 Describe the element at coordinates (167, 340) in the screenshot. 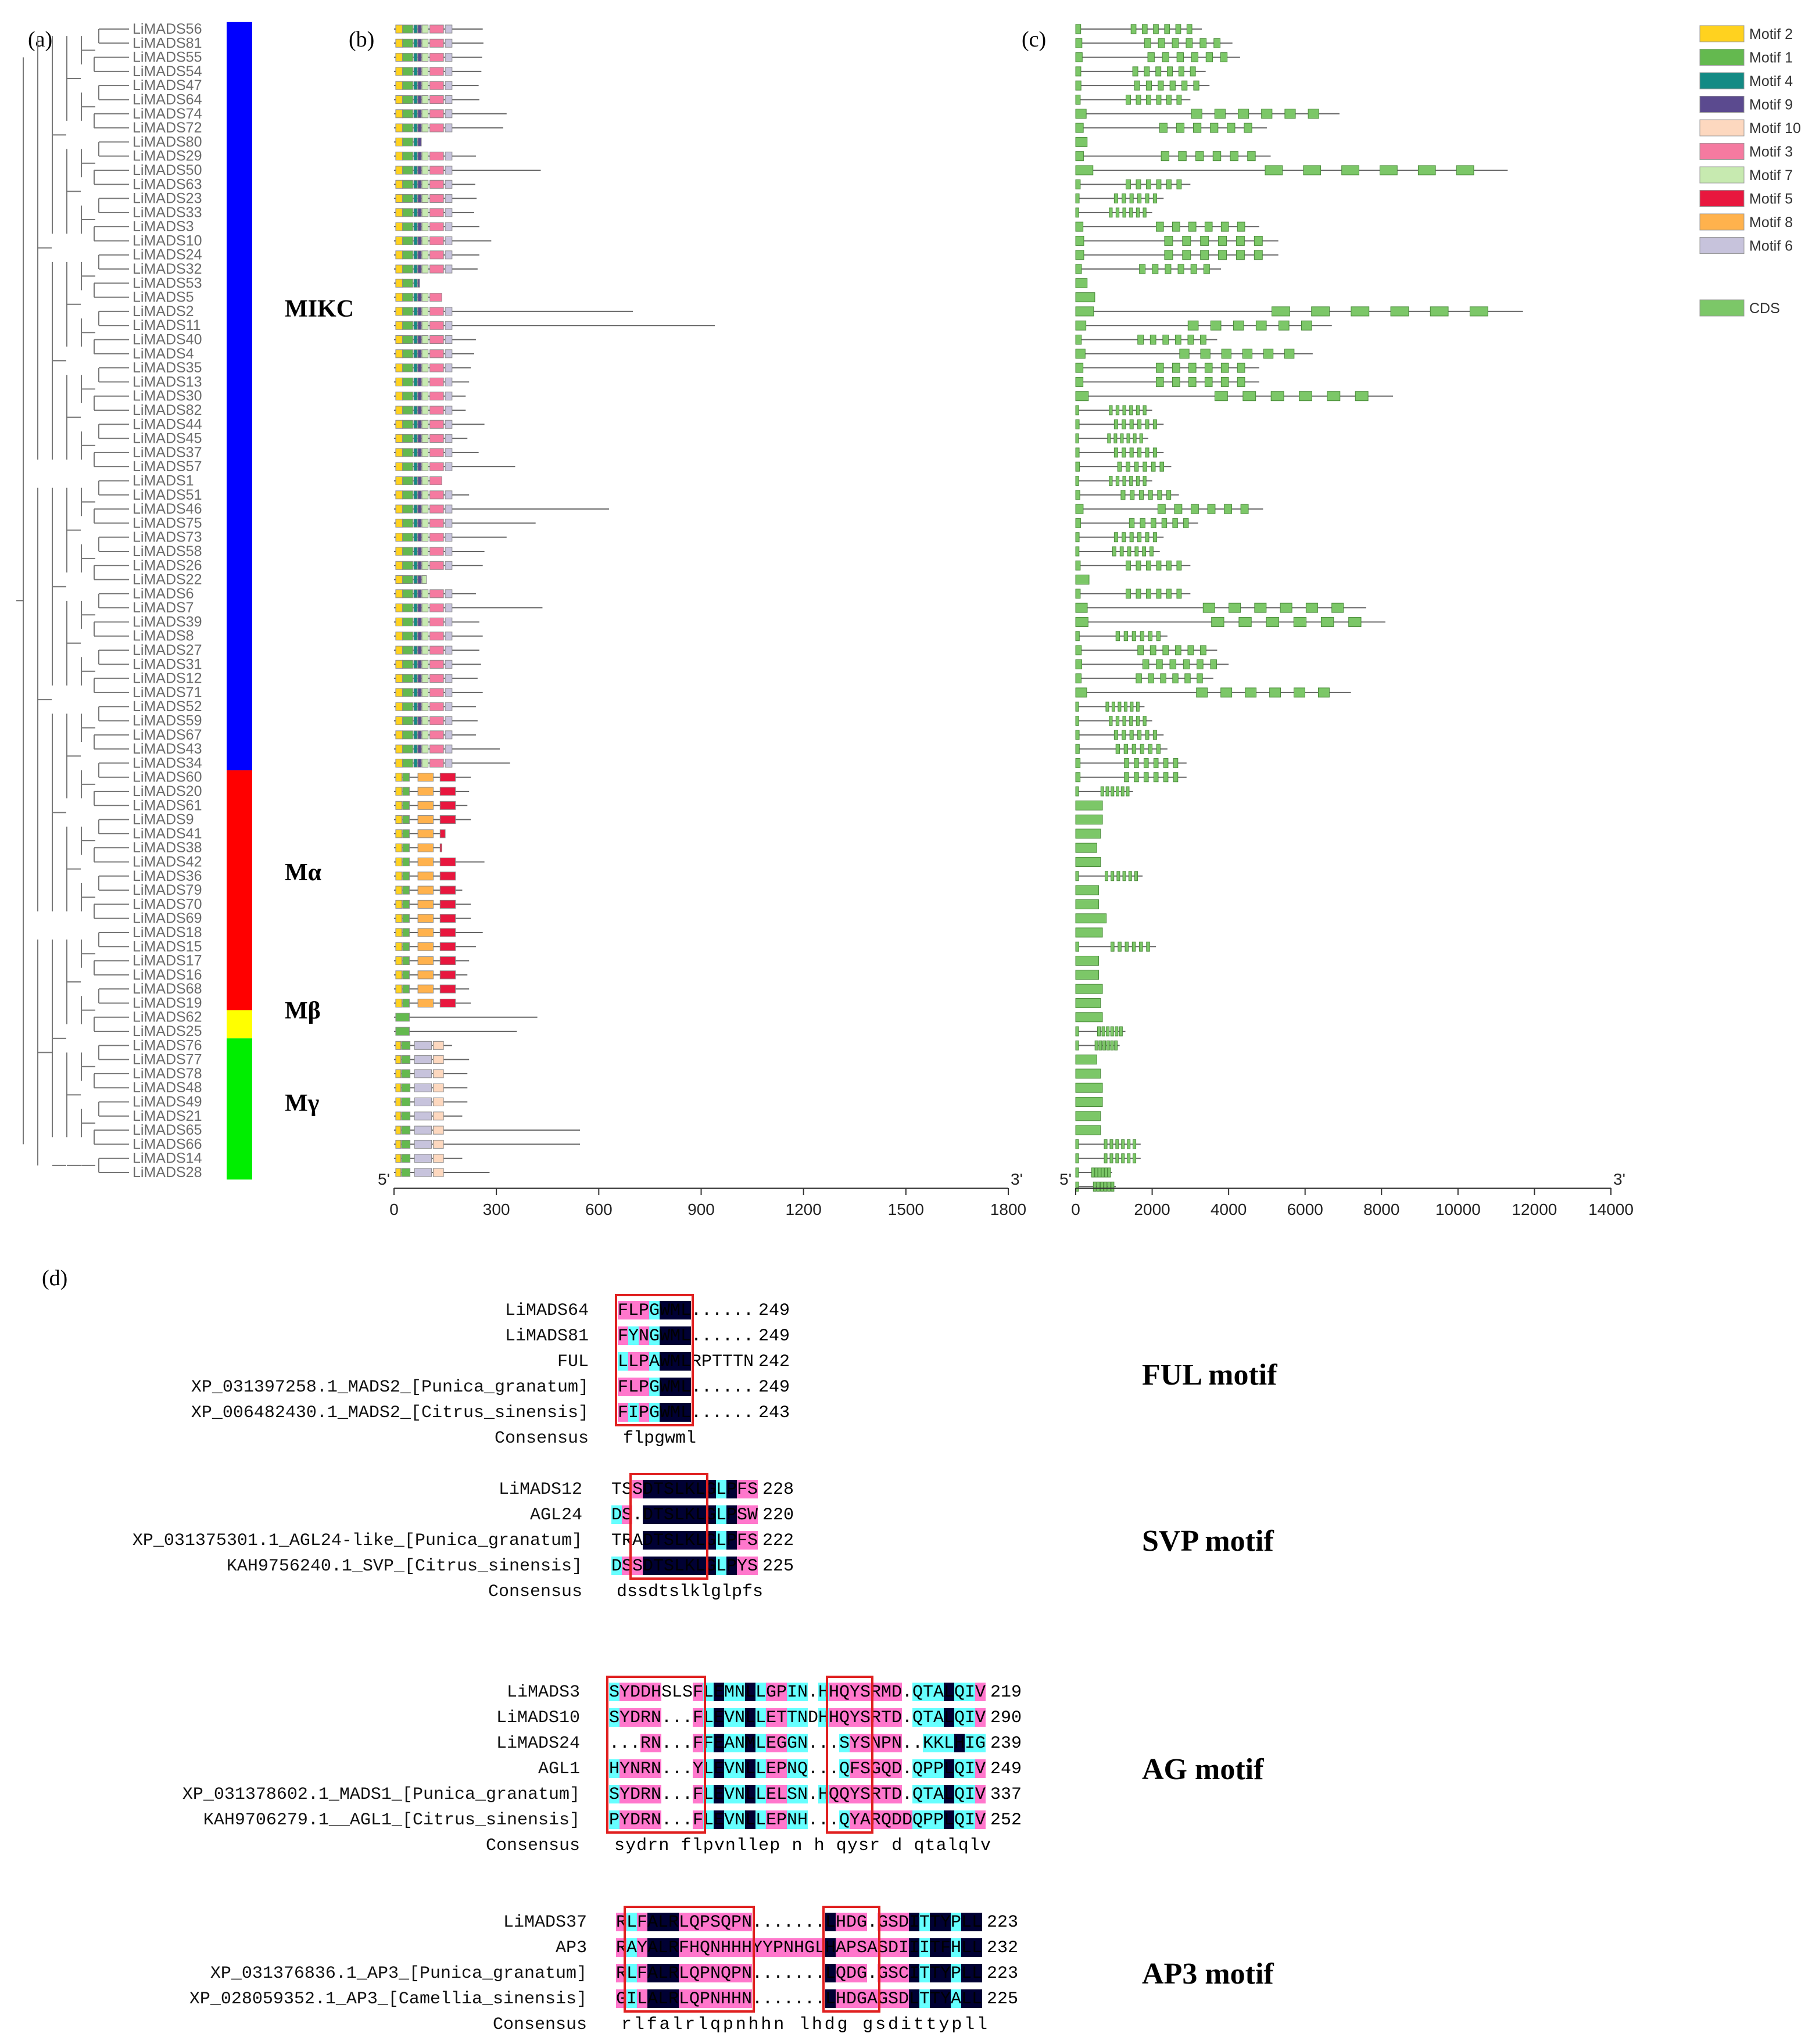

I see `gene-label: LiMADS40` at that location.